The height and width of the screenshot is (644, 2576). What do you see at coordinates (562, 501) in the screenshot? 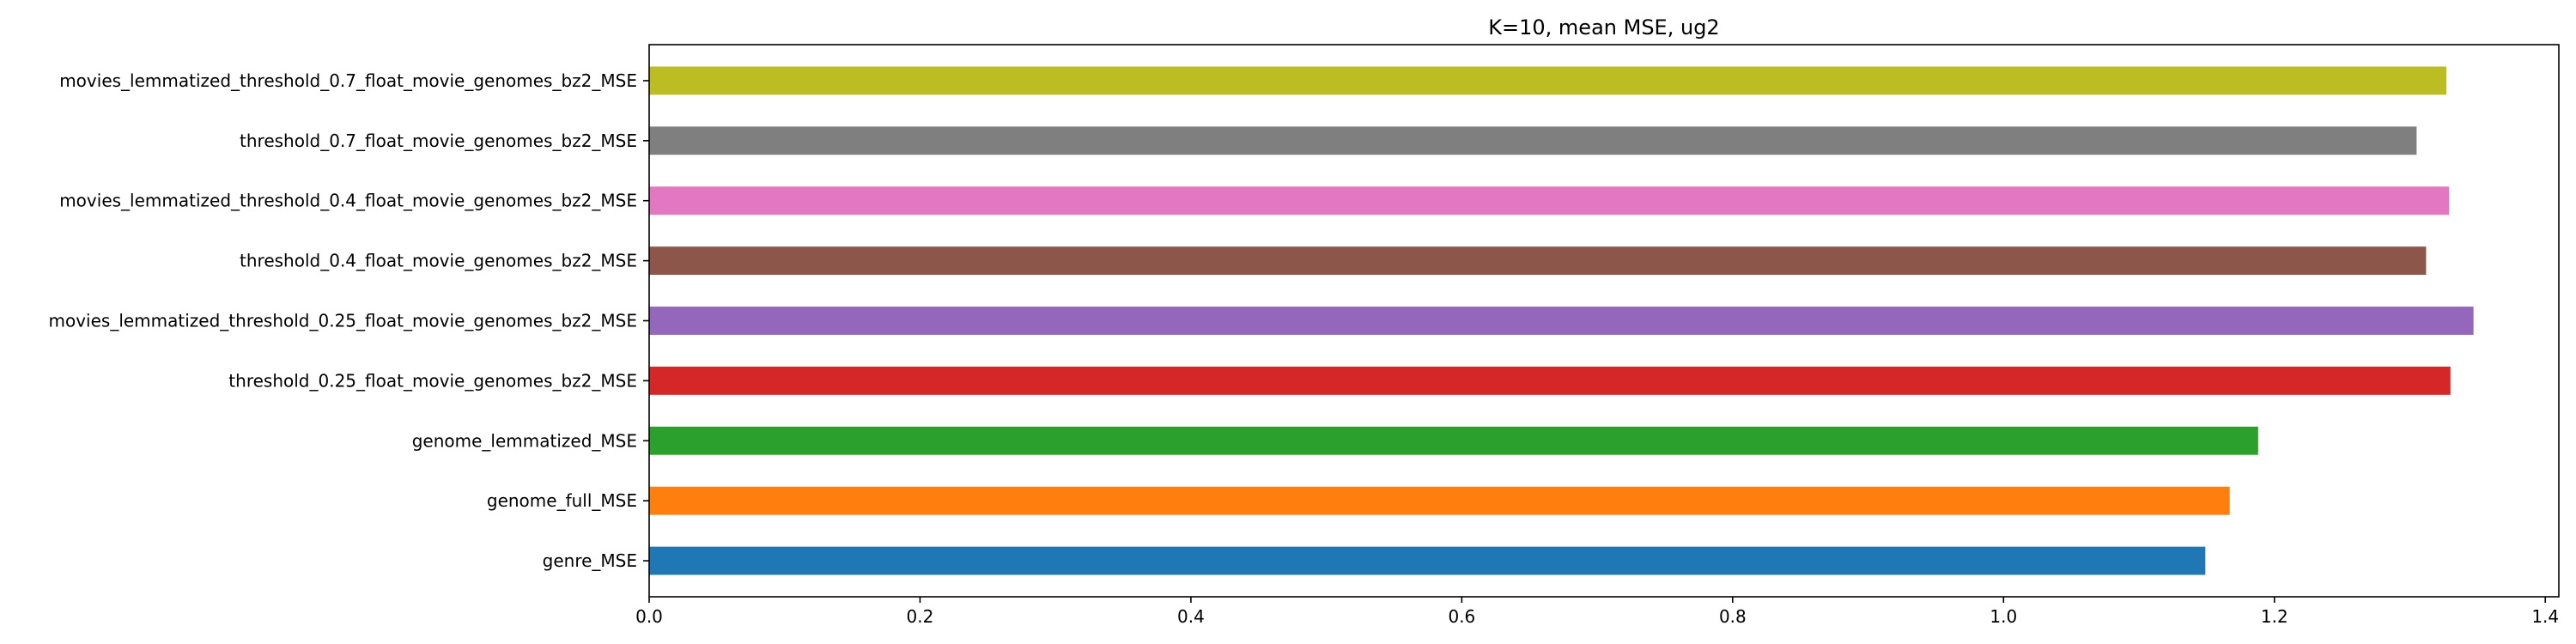
I see `category-label: genome_full_MSE` at bounding box center [562, 501].